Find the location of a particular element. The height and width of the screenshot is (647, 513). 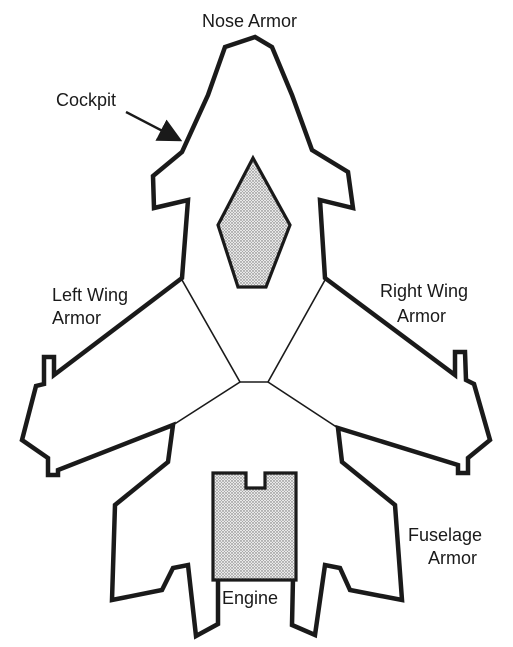

left-wing-label-line1: Left Wing is located at coordinates (90, 295).